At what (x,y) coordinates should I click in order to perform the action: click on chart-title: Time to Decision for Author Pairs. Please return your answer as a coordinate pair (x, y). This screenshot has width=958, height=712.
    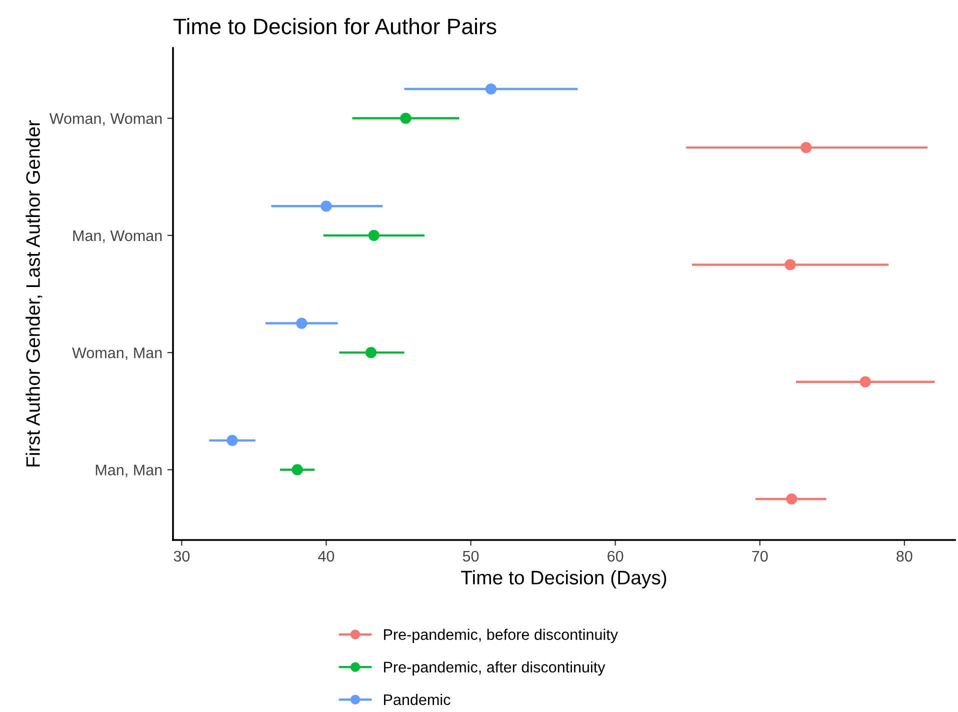
    Looking at the image, I should click on (335, 26).